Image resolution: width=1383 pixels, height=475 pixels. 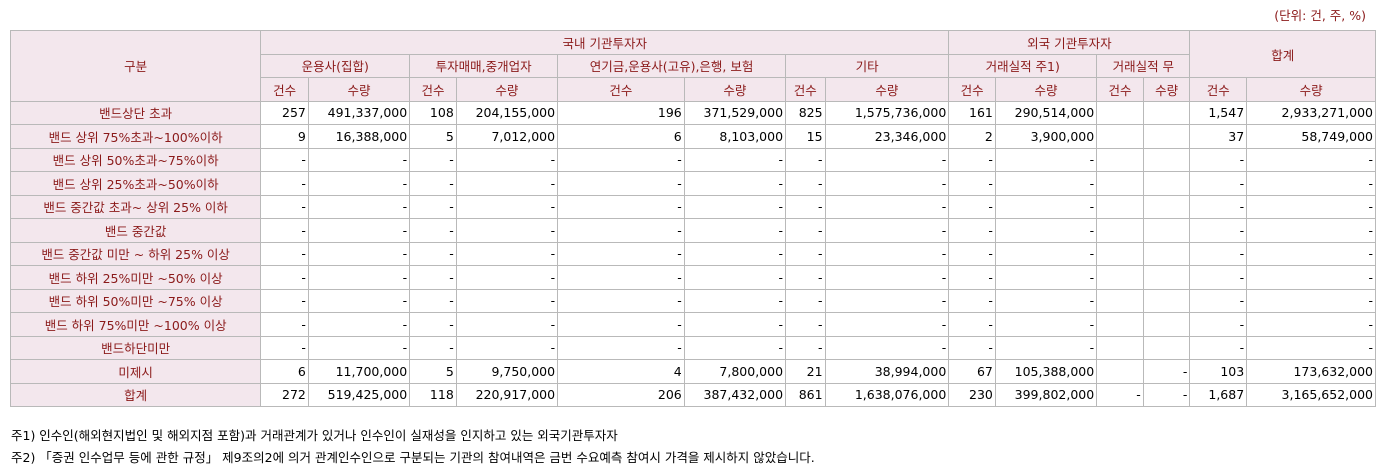 What do you see at coordinates (621, 371) in the screenshot?
I see `count-cell: 4` at bounding box center [621, 371].